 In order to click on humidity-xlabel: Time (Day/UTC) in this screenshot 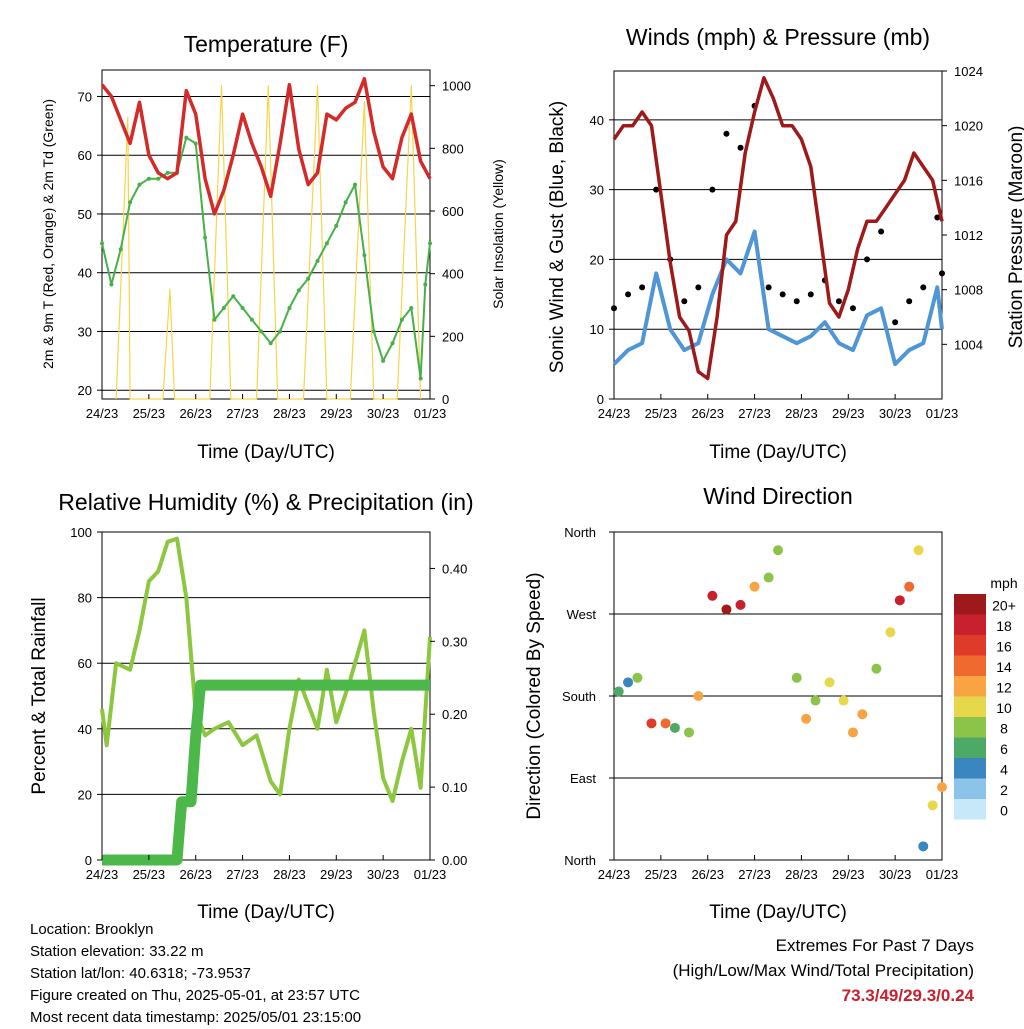, I will do `click(266, 912)`.